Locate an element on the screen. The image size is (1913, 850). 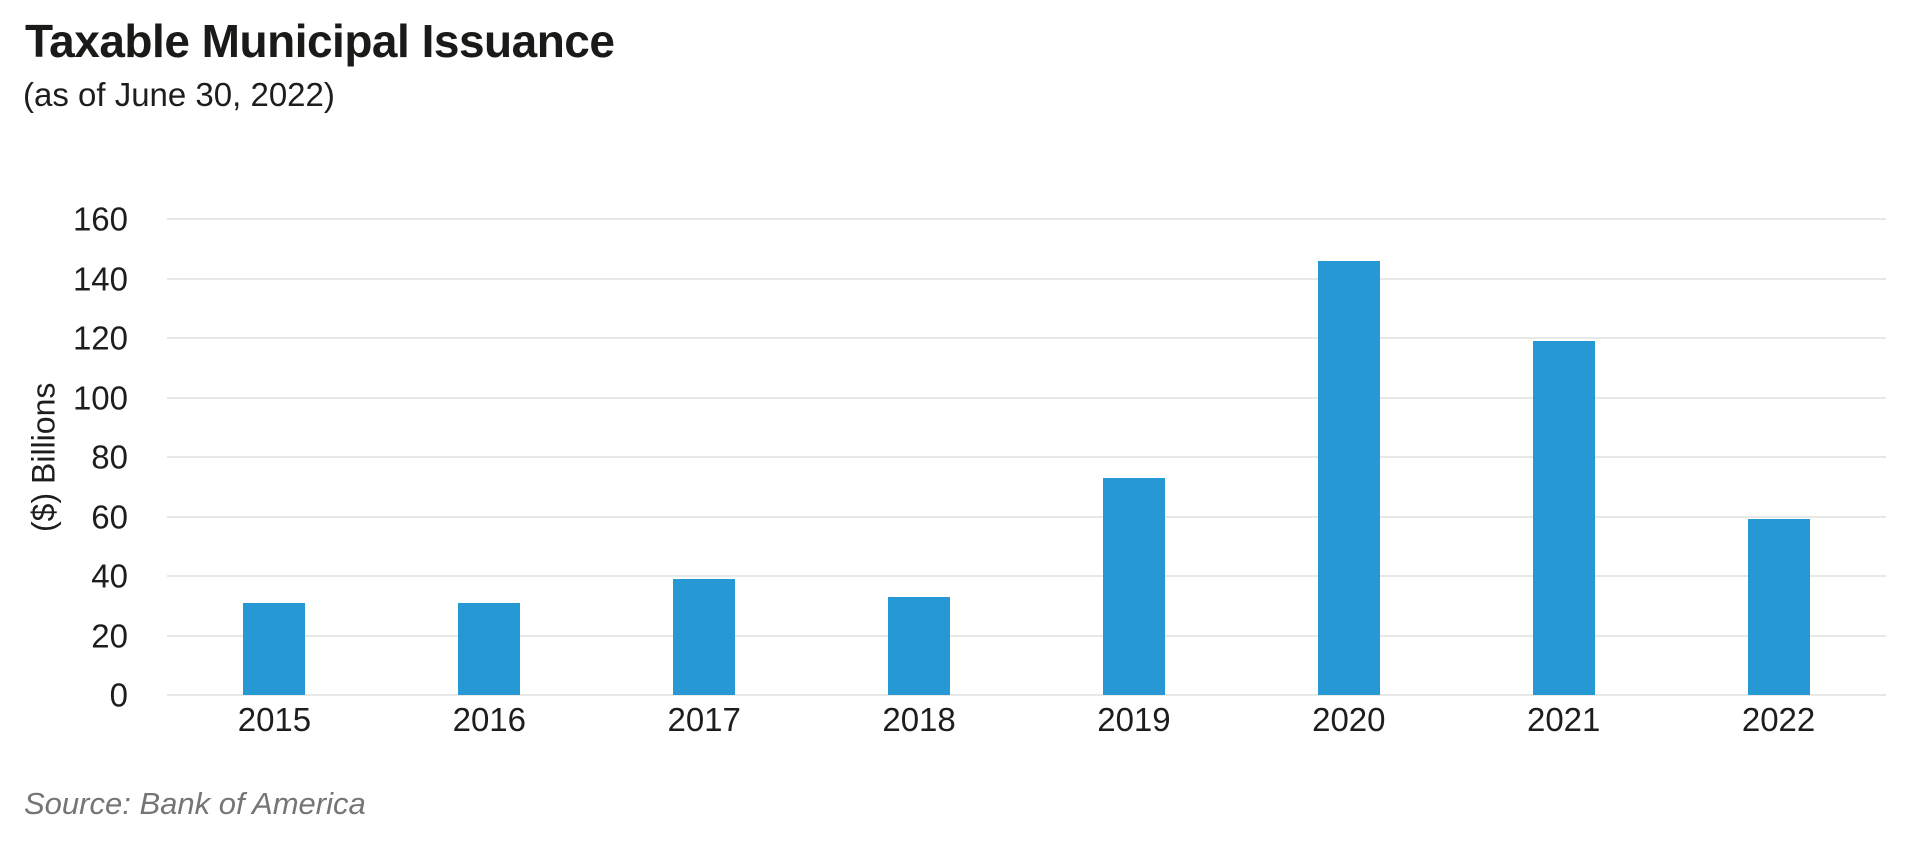
y-tick-label: 40 is located at coordinates (109, 576).